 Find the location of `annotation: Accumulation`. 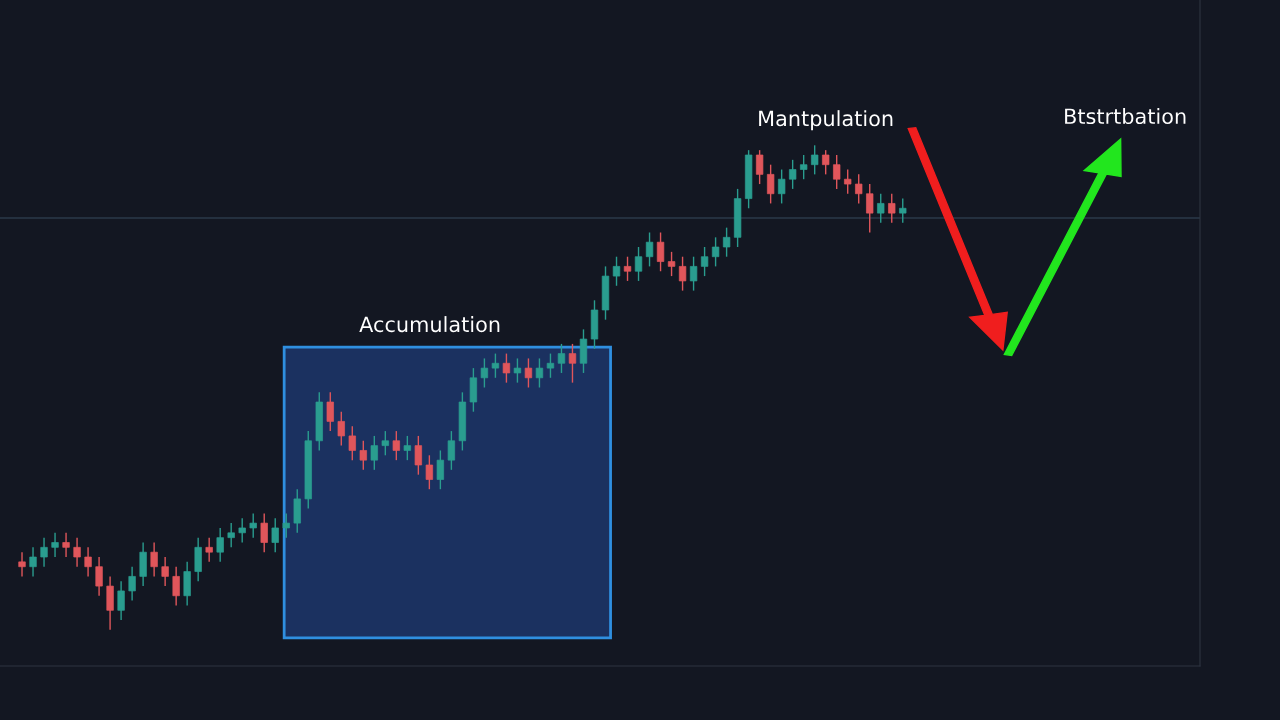

annotation: Accumulation is located at coordinates (429, 324).